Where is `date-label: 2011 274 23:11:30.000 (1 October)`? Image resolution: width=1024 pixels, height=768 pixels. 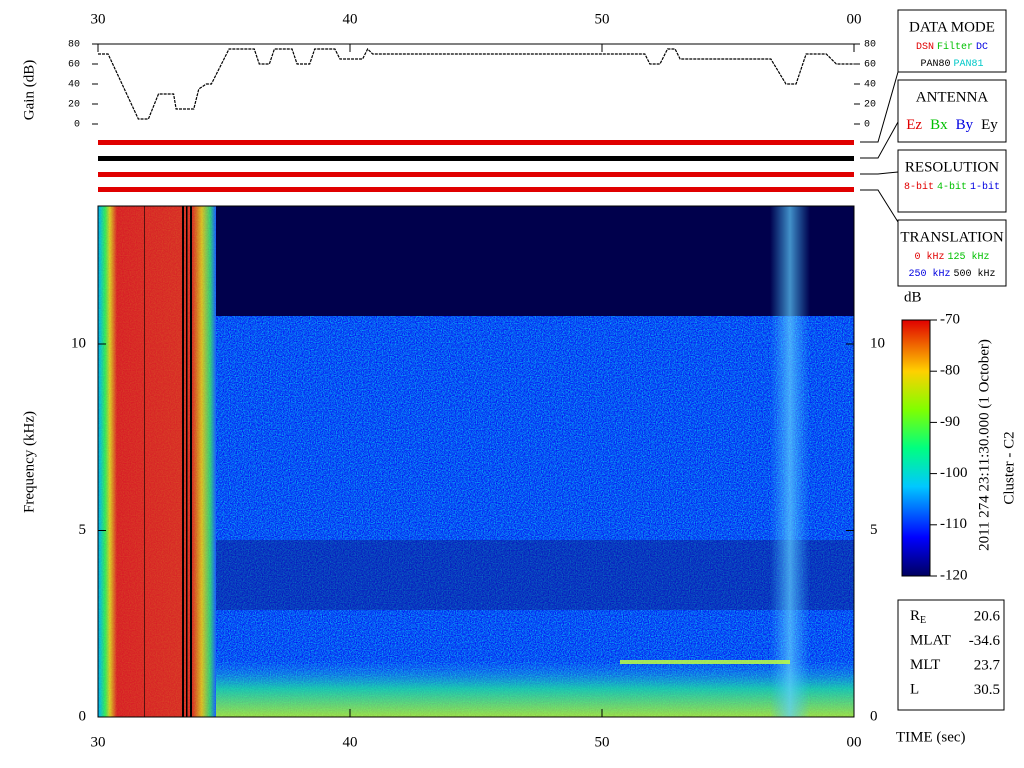 date-label: 2011 274 23:11:30.000 (1 October) is located at coordinates (984, 445).